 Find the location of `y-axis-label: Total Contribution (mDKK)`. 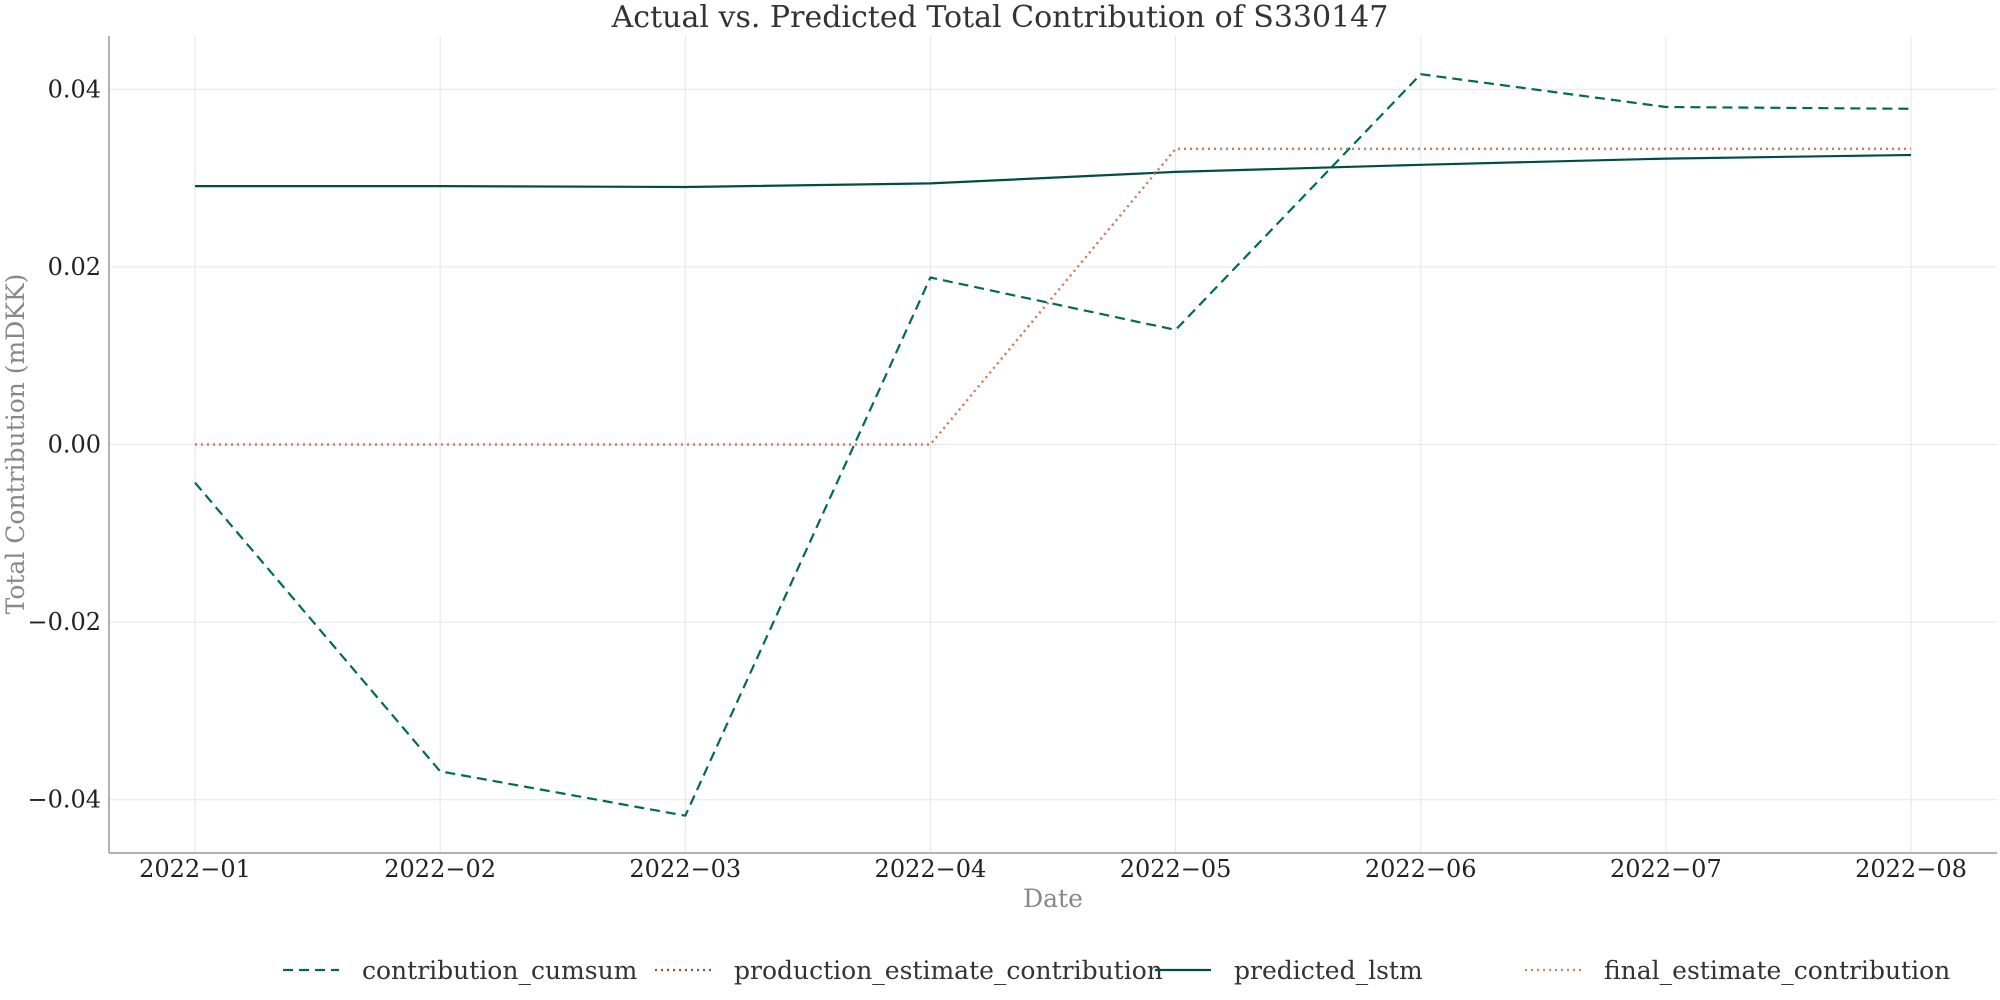

y-axis-label: Total Contribution (mDKK) is located at coordinates (15, 444).